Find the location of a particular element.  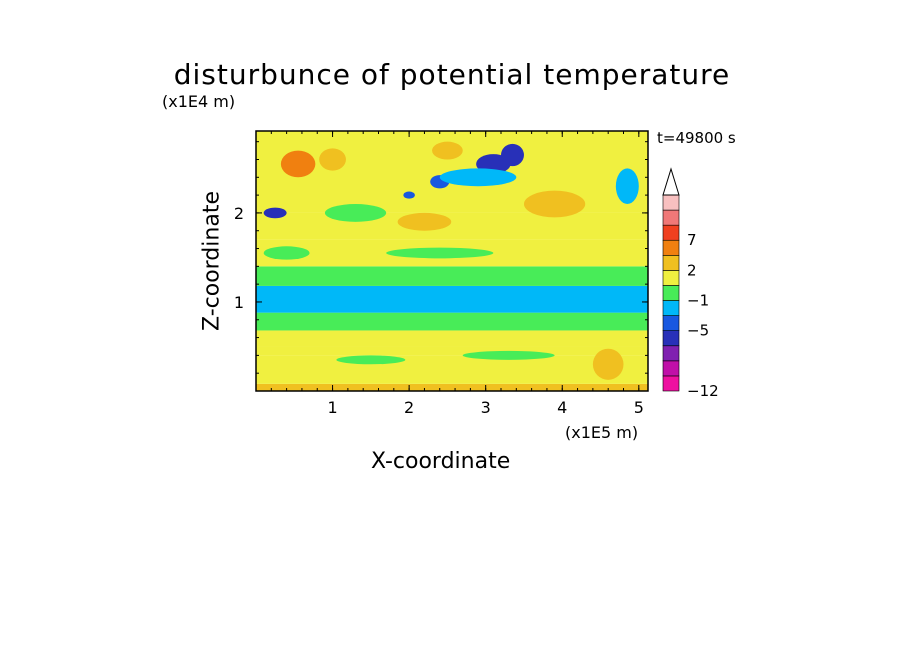

colorbar-extension is located at coordinates (671, 182).